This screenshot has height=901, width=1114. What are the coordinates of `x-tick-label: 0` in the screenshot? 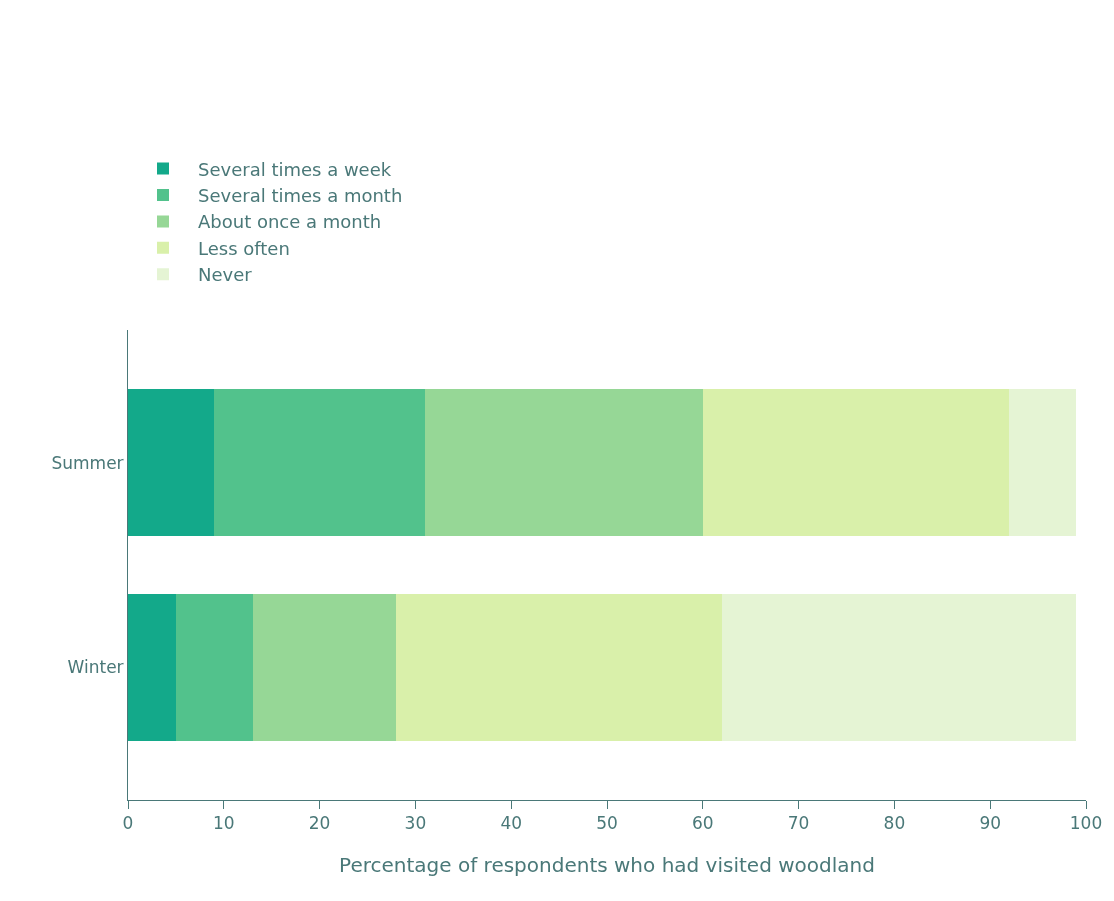 It's located at (128, 823).